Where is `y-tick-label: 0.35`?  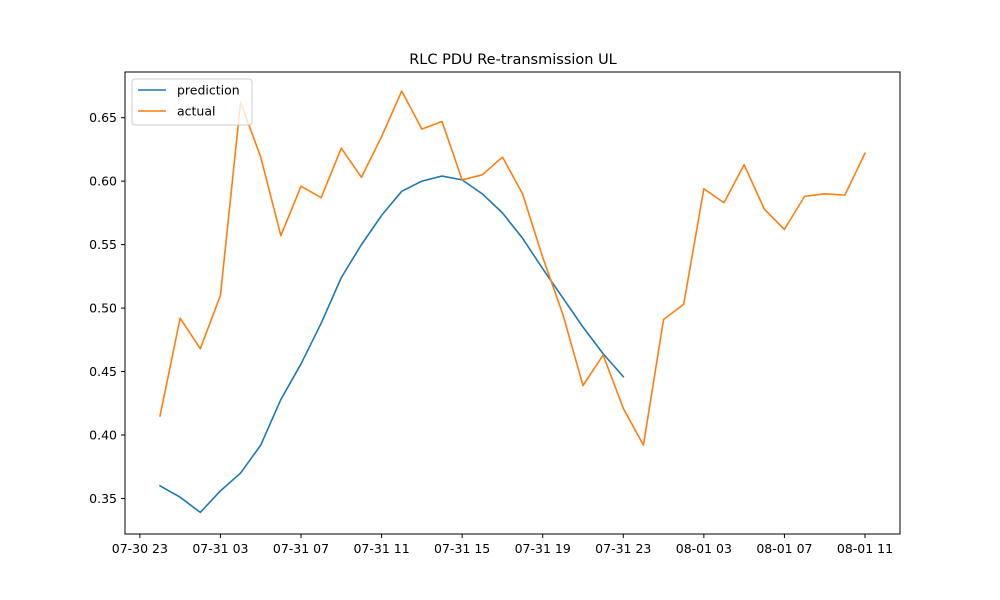 y-tick-label: 0.35 is located at coordinates (103, 498).